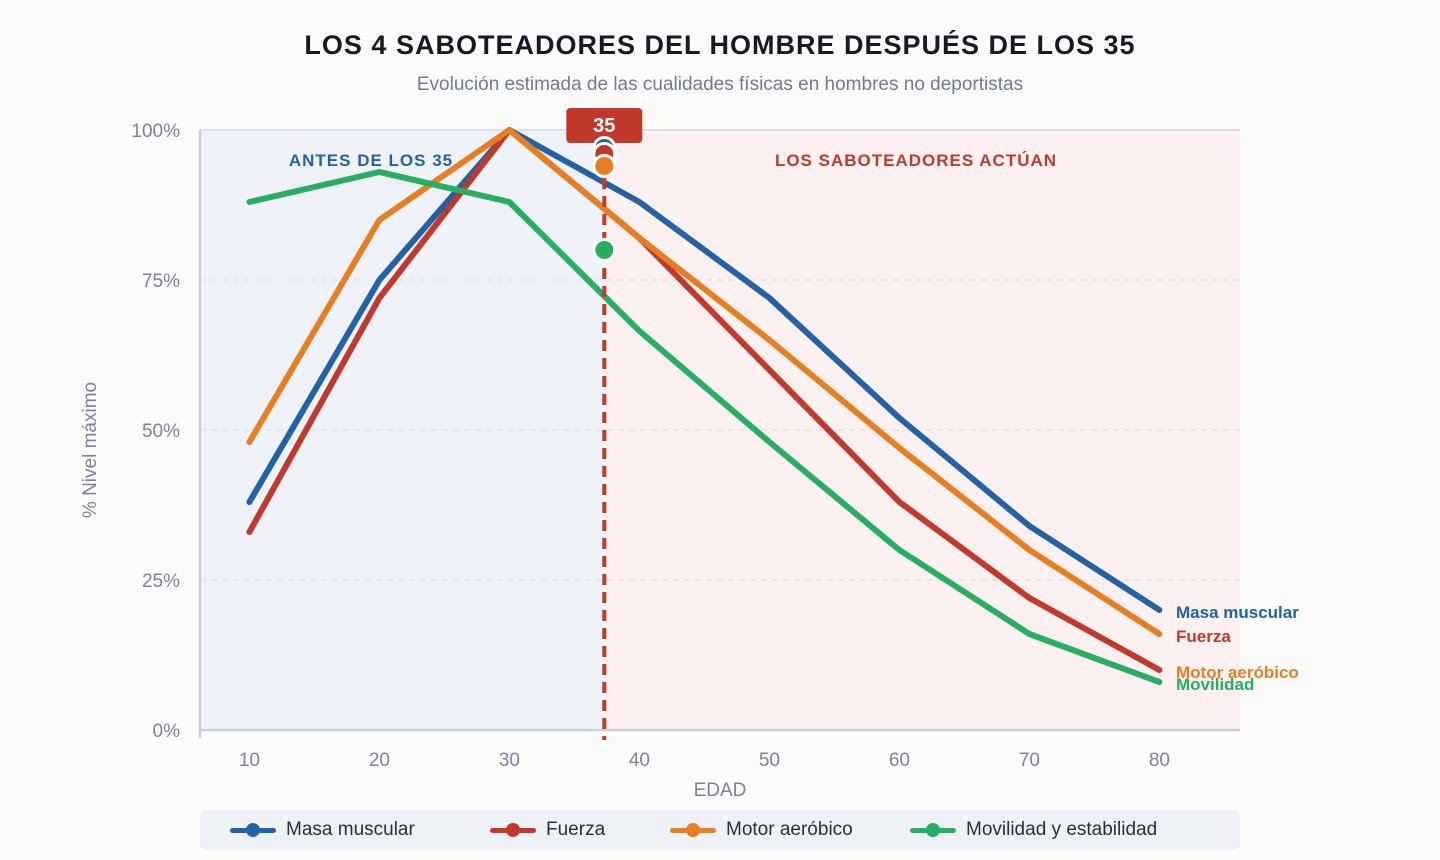 The image size is (1440, 860). What do you see at coordinates (1237, 672) in the screenshot?
I see `series-end-label: Motor aeróbico` at bounding box center [1237, 672].